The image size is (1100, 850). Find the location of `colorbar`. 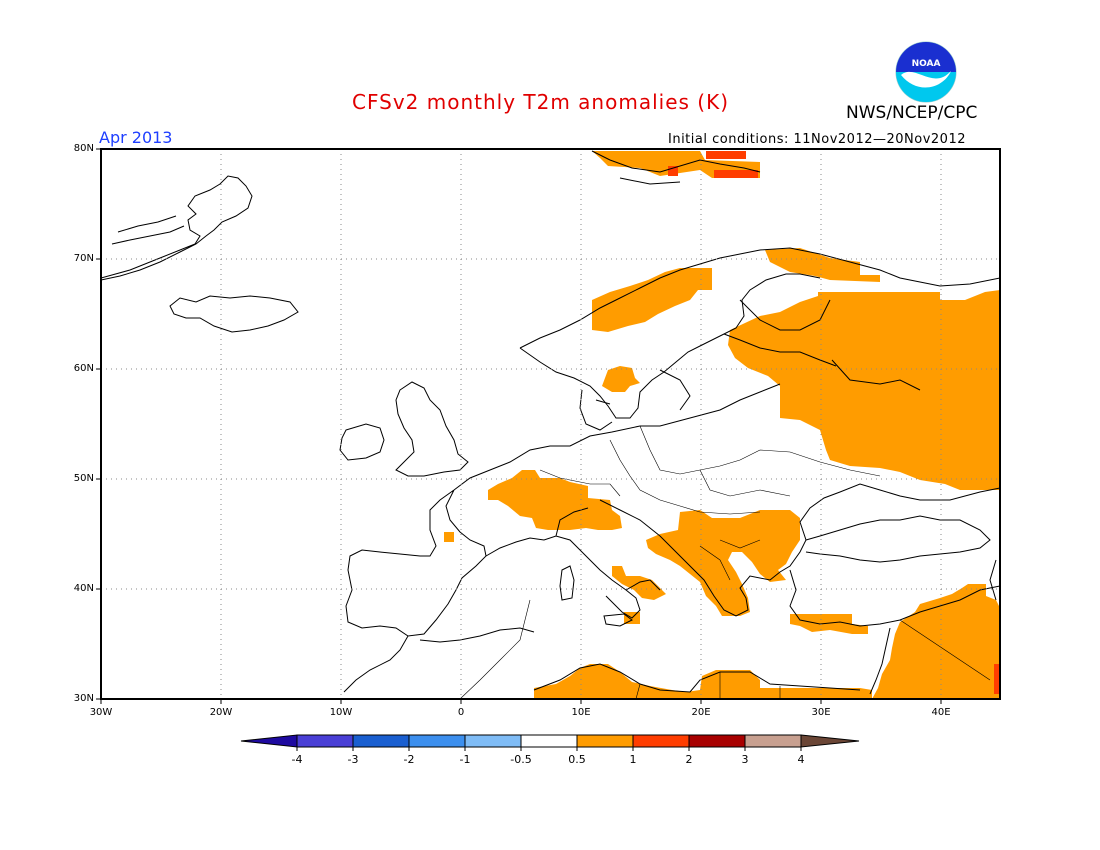

colorbar is located at coordinates (550, 742).